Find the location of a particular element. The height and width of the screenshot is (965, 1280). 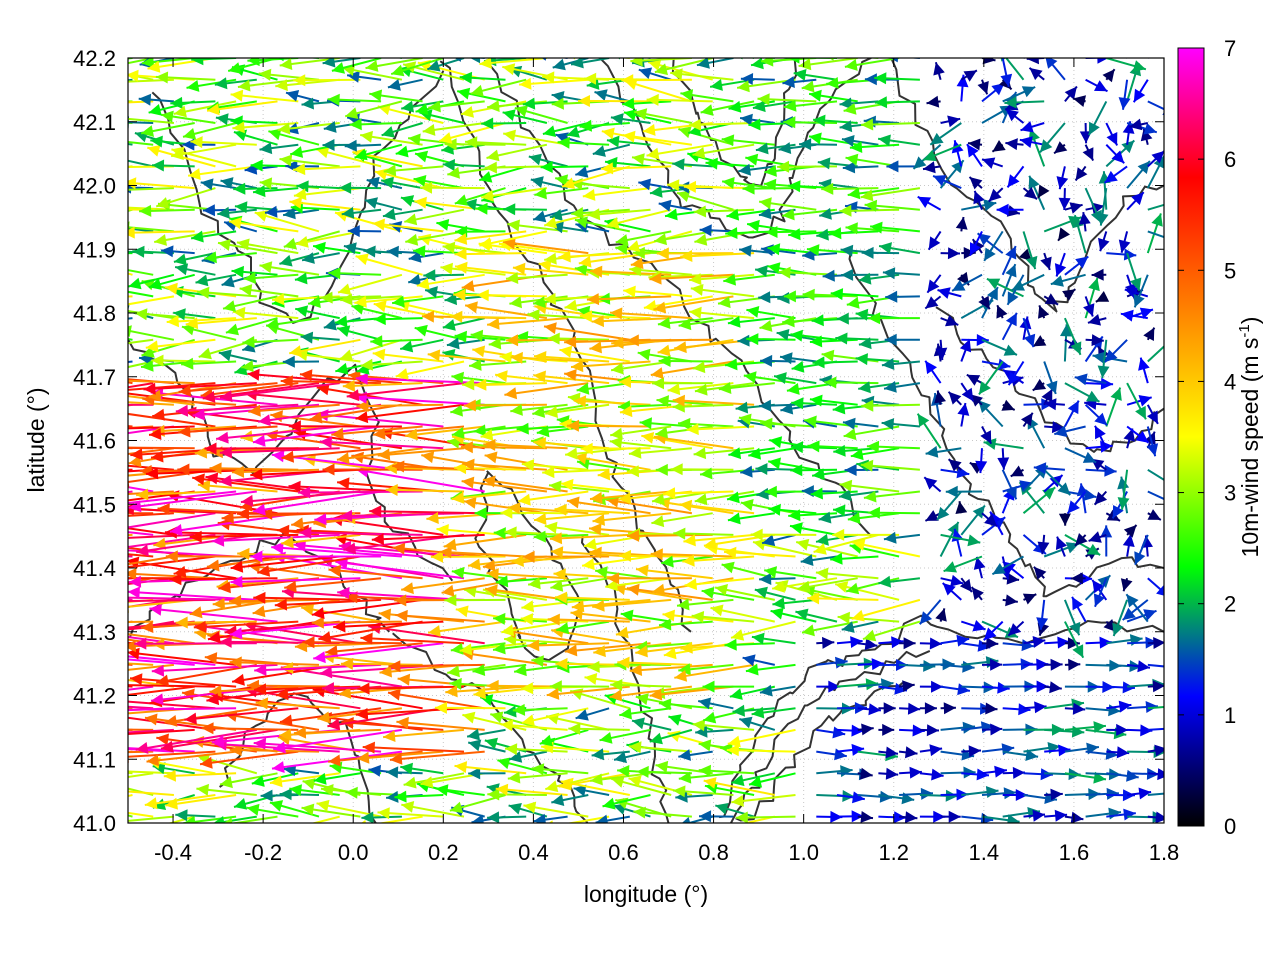

x-tick-label: 0.4 is located at coordinates (533, 852).